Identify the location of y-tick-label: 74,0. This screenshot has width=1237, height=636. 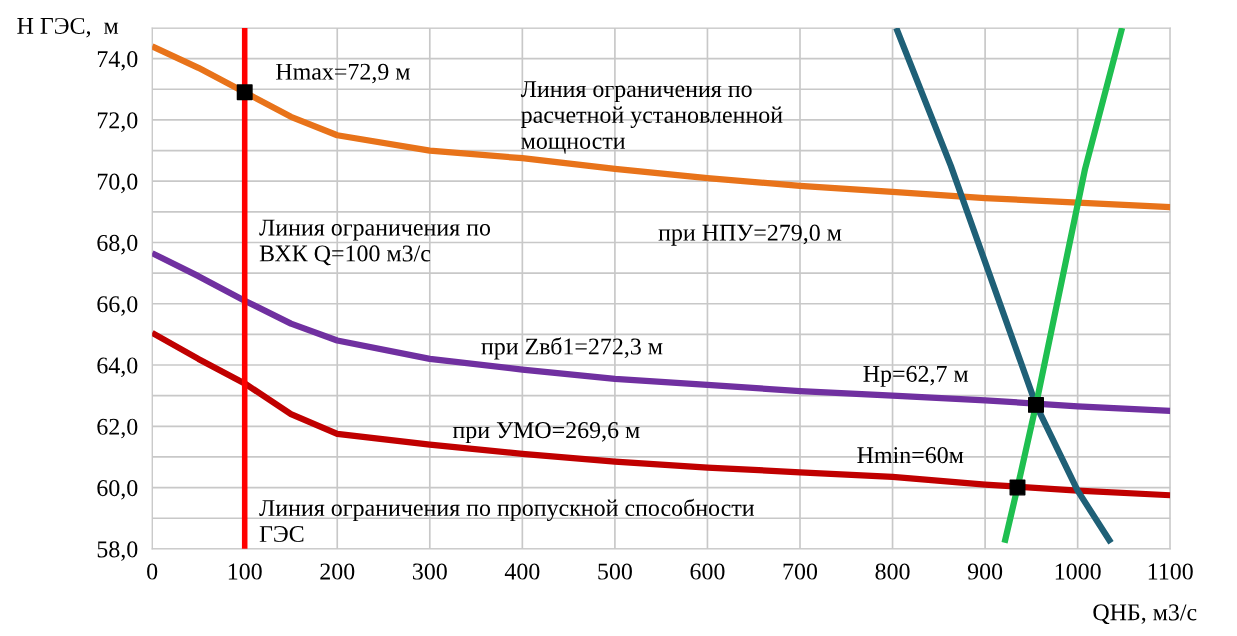
(117, 61).